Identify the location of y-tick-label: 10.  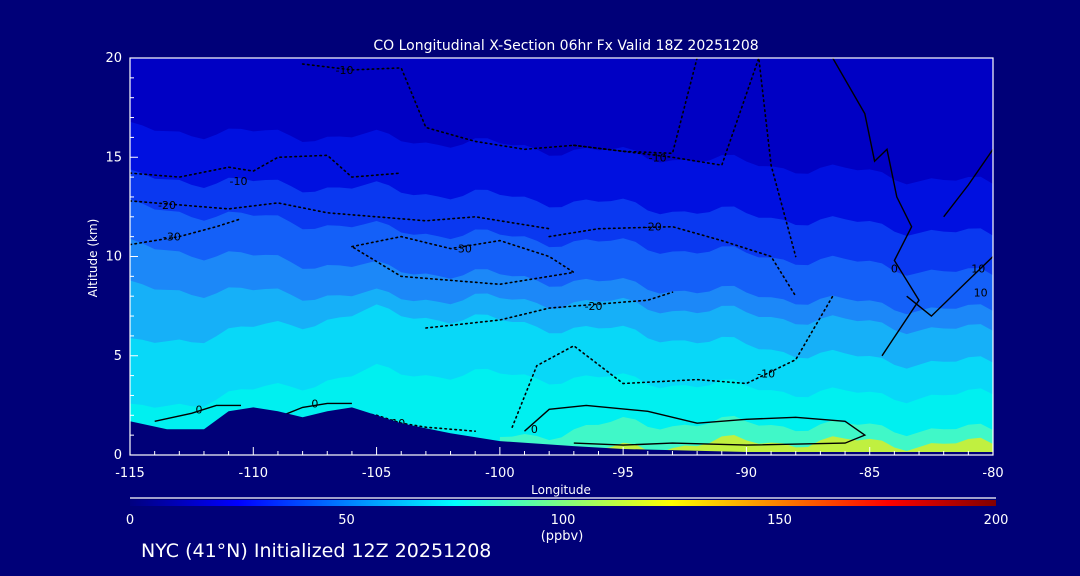
(113, 257).